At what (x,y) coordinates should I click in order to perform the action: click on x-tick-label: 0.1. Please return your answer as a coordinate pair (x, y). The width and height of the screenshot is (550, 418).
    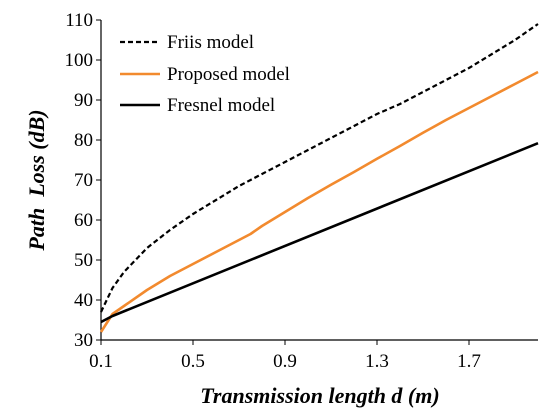
    Looking at the image, I should click on (101, 361).